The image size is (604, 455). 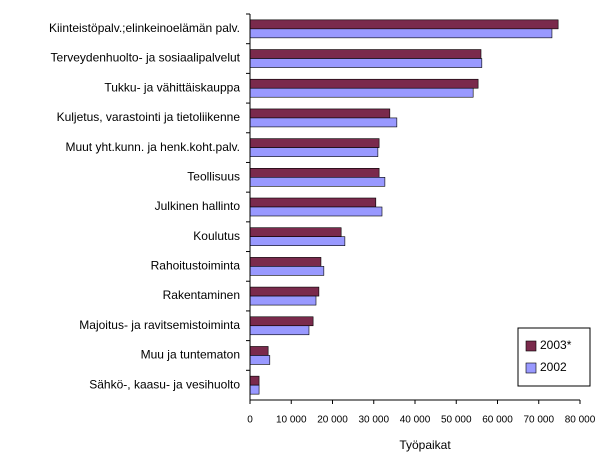 What do you see at coordinates (291, 420) in the screenshot?
I see `x-tick-label: 10 000` at bounding box center [291, 420].